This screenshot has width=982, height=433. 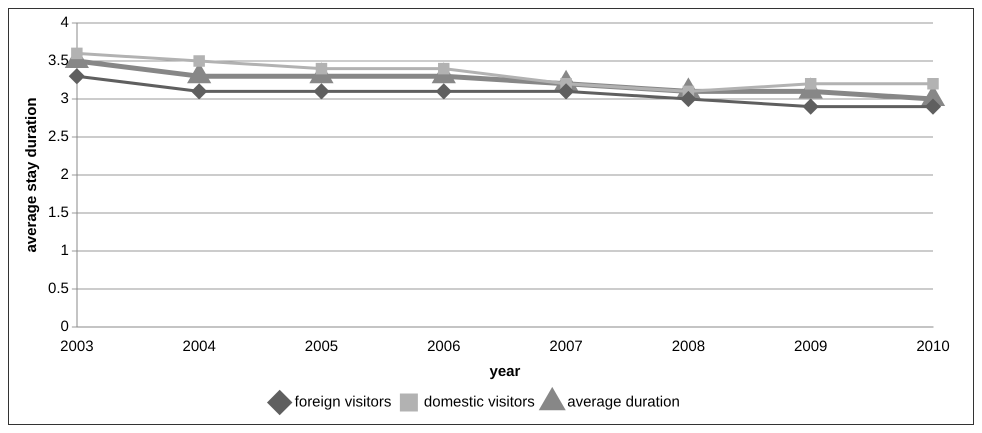 I want to click on y-tick-label: 3.5, so click(x=58, y=61).